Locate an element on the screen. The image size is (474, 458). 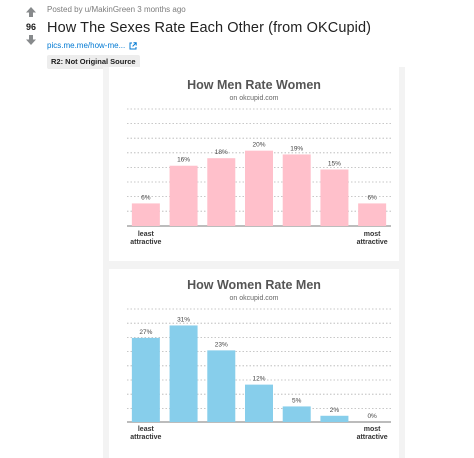
chart-title: How Men Rate Women is located at coordinates (254, 85).